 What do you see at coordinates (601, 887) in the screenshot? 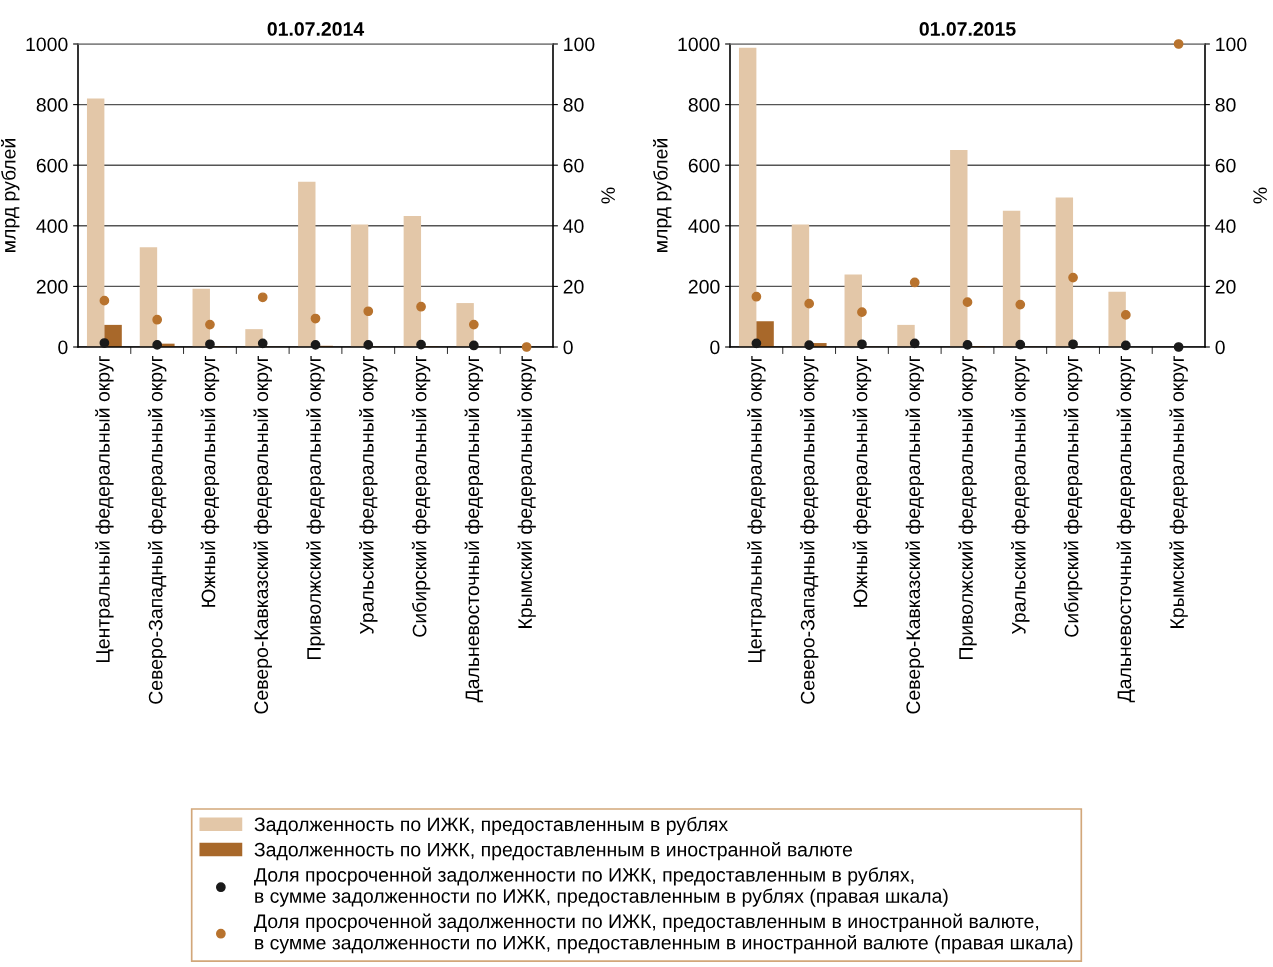
I see `legend-label: Доля просроченной задолженности по ИЖК, предоставленным в рублях, в сумме задолженности по ИЖК, предоставленным в рублях (правая шкала)` at bounding box center [601, 887].